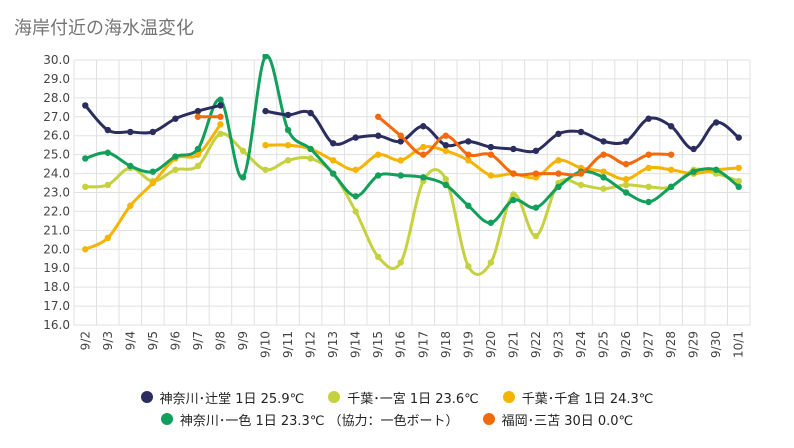 This screenshot has height=448, width=794. Describe the element at coordinates (309, 419) in the screenshot. I see `legend-item: 神奈川･一色 1日 23.3℃ （協力：一色ボート）` at that location.